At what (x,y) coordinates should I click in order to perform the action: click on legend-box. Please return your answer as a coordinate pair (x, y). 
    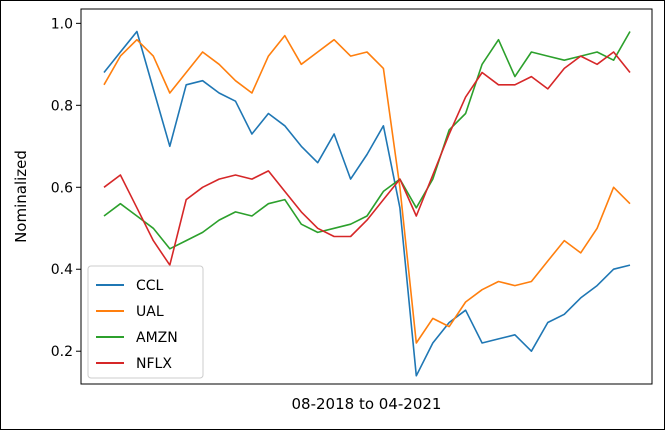
    Looking at the image, I should click on (145, 322).